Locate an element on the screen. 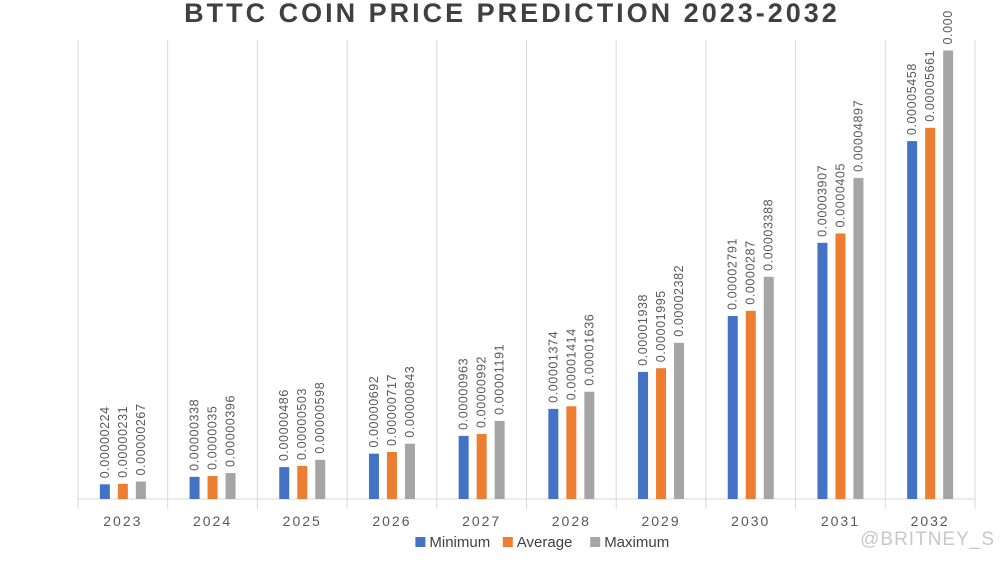 This screenshot has width=1003, height=564. value-label: 0.0000405 is located at coordinates (840, 195).